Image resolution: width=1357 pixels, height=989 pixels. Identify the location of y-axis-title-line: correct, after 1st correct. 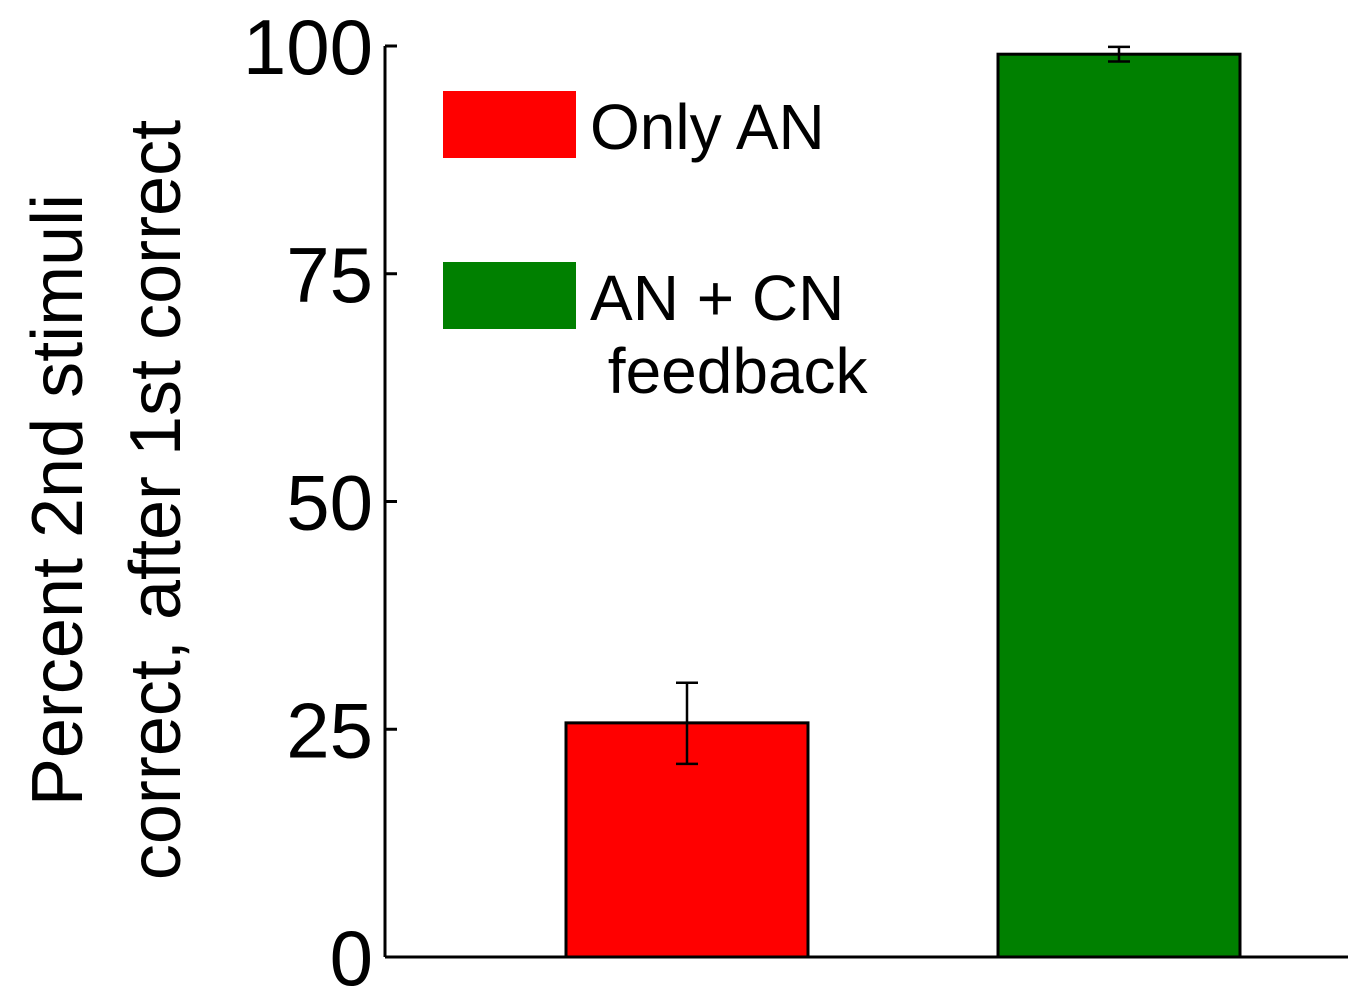
(156, 500).